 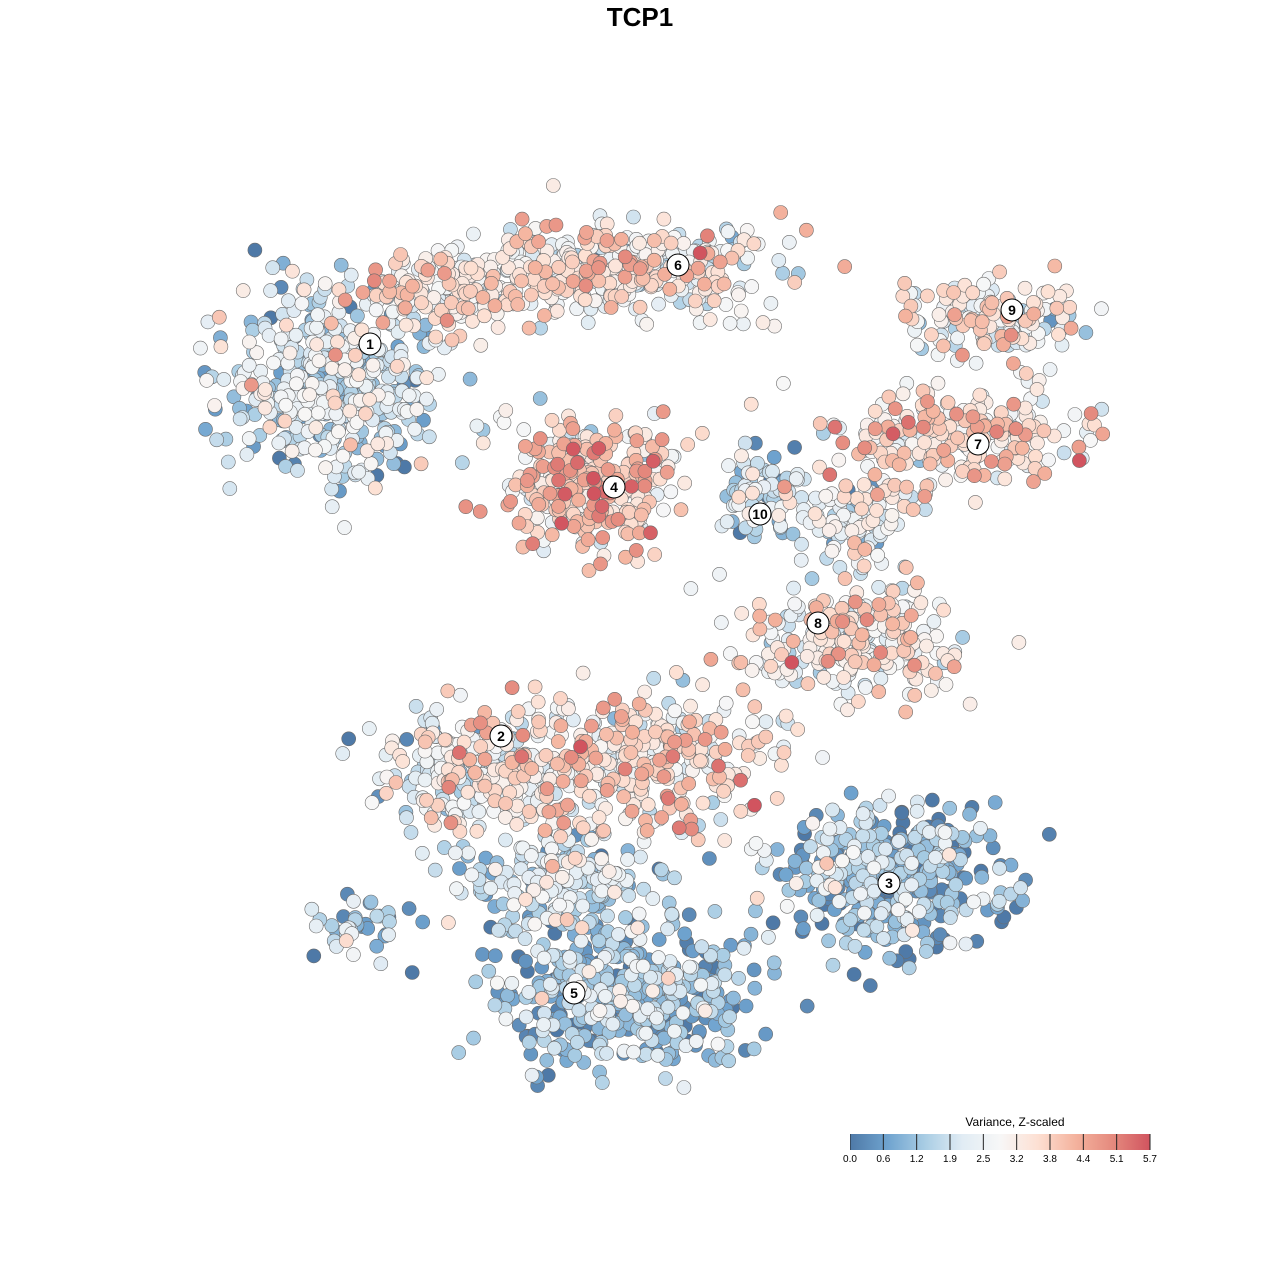 I want to click on legend-tick-label: 4.4, so click(x=1083, y=1159).